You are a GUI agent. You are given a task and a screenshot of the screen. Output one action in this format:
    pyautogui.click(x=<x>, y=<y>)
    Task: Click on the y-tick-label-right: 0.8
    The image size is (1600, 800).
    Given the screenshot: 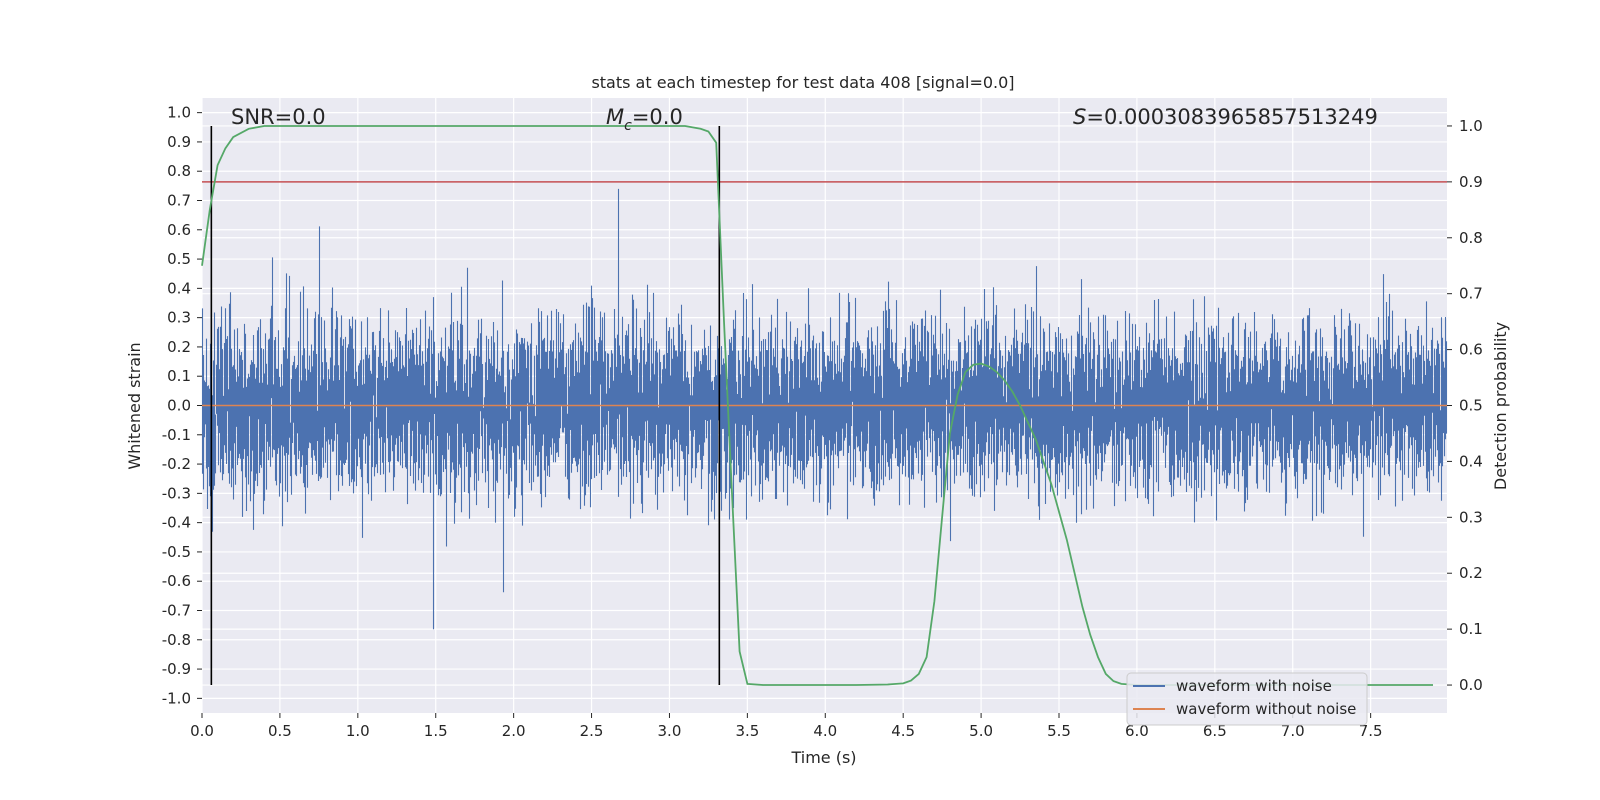 What is the action you would take?
    pyautogui.click(x=1471, y=238)
    